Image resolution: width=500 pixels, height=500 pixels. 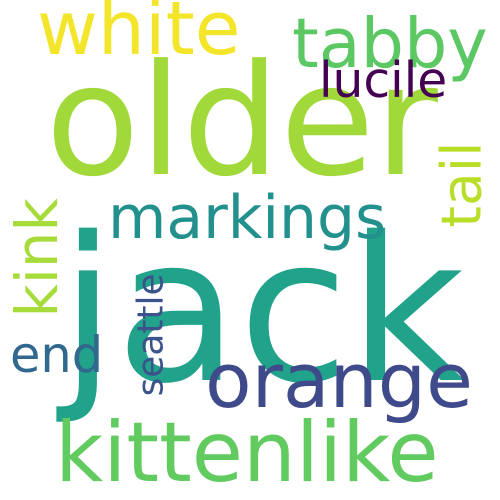 What do you see at coordinates (390, 44) in the screenshot?
I see `word-tabby: tabby` at bounding box center [390, 44].